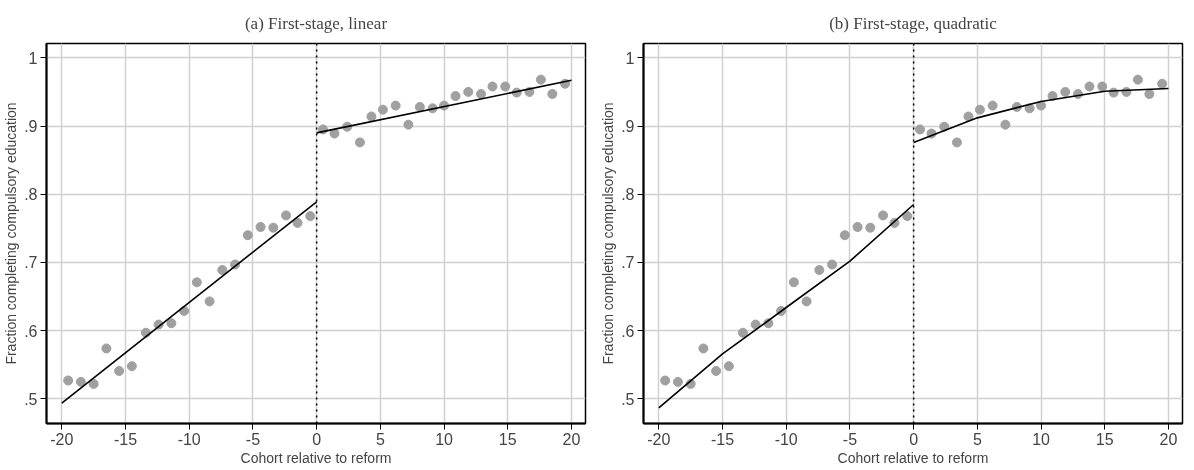 Image resolution: width=1194 pixels, height=470 pixels. Describe the element at coordinates (913, 23) in the screenshot. I see `chart-title: (b) First-stage, quadratic` at that location.